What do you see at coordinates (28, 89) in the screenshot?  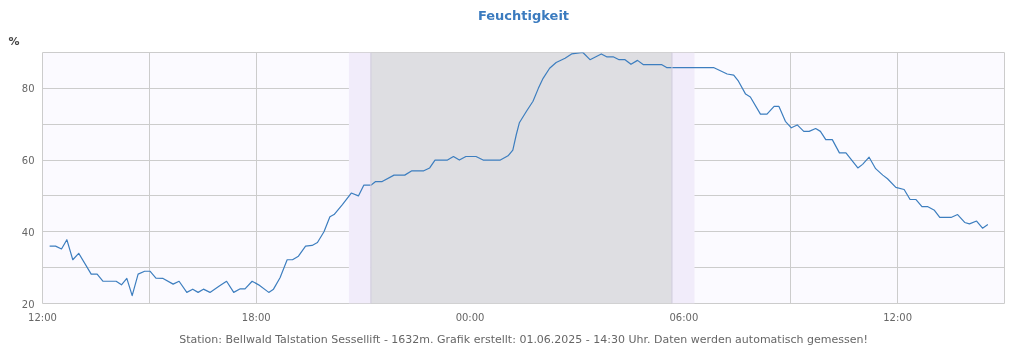 I see `y-tick-label: 80` at bounding box center [28, 89].